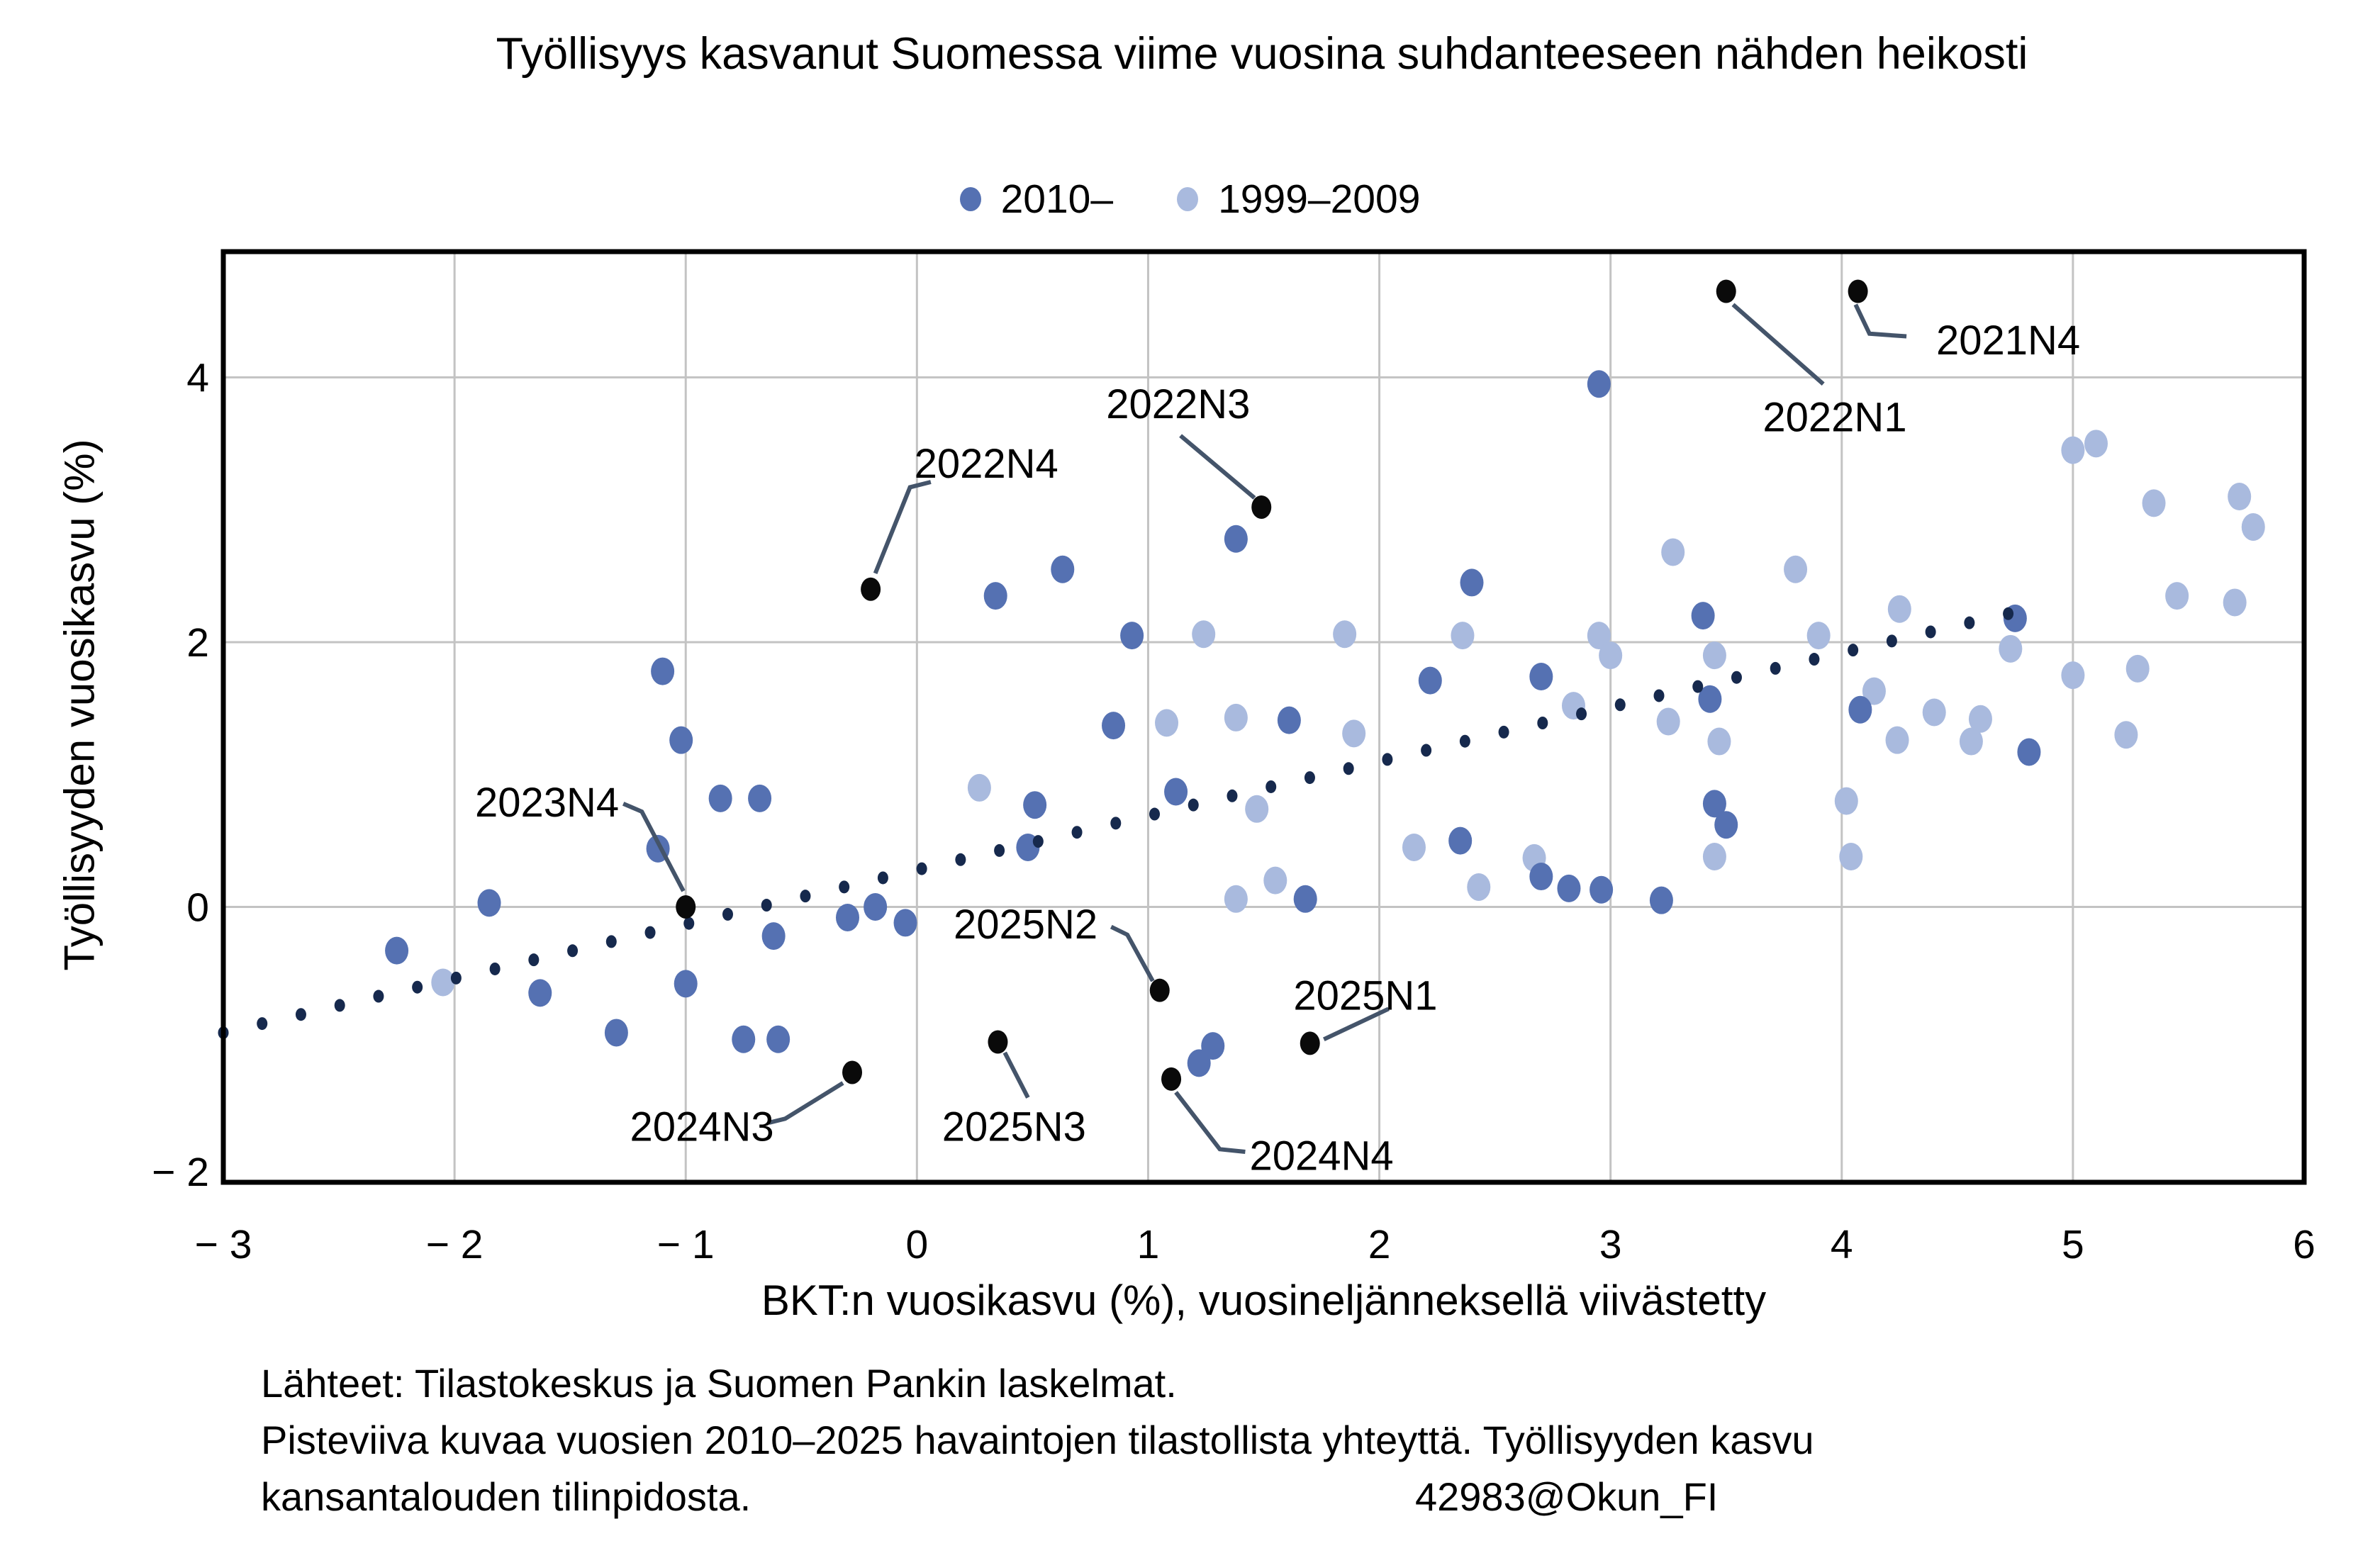 This screenshot has height=1553, width=2380. Describe the element at coordinates (1057, 199) in the screenshot. I see `legend-label-2010: 2010–` at that location.